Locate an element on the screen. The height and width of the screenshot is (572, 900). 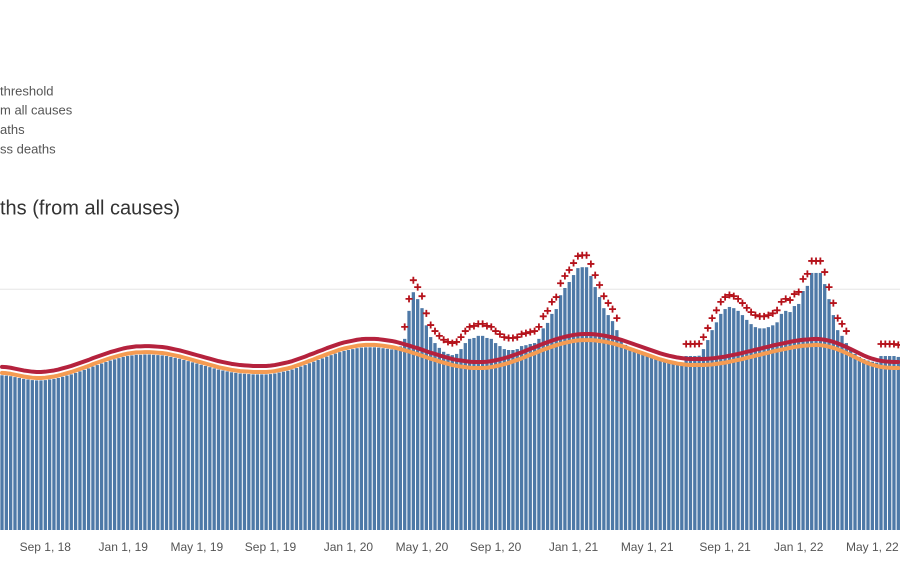
x-tick-label: Sep 1, 20 is located at coordinates (496, 547).